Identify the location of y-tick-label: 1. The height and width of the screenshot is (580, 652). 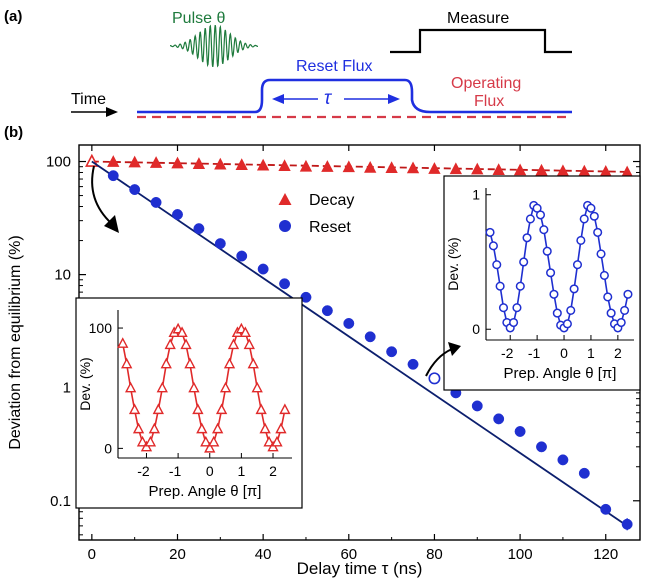
(67, 388).